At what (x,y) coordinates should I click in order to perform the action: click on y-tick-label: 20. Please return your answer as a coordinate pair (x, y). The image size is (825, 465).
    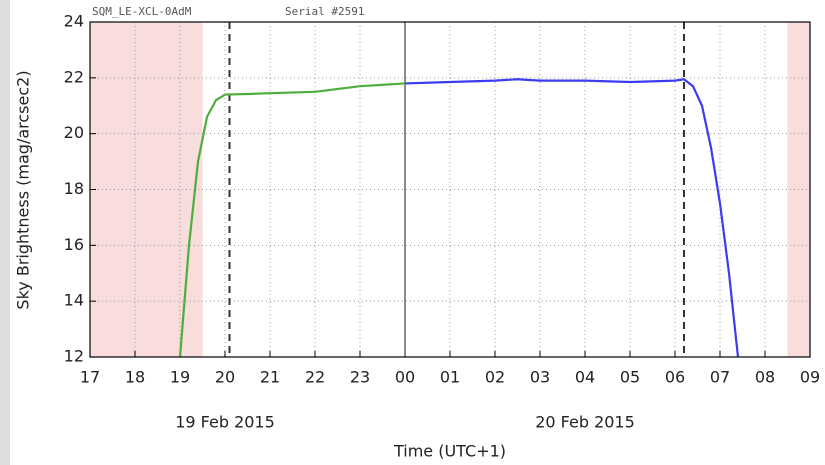
    Looking at the image, I should click on (74, 132).